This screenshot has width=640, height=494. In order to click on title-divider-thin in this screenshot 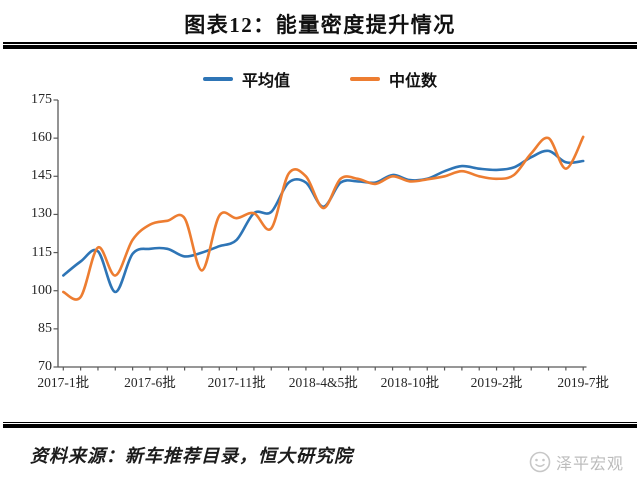, I will do `click(320, 43)`.